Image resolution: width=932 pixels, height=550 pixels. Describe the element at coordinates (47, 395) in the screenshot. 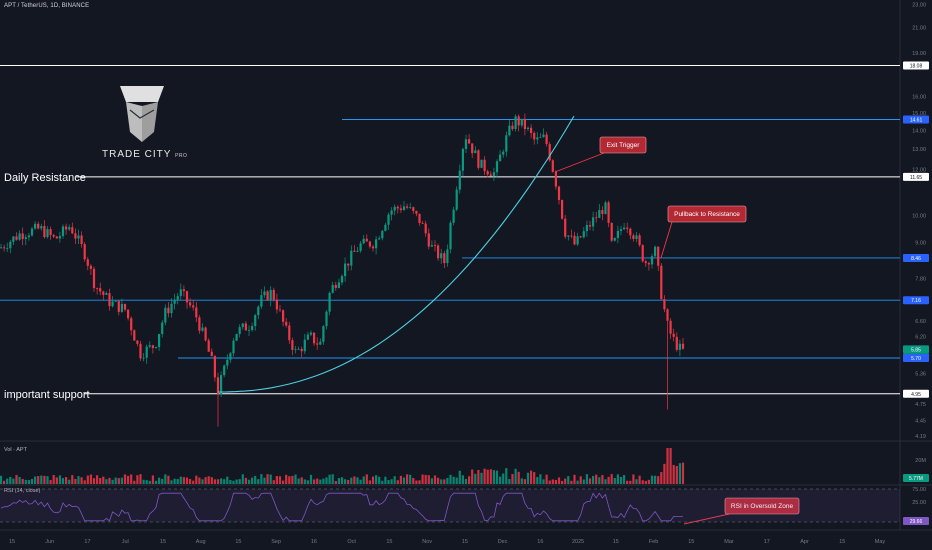

I see `level-label: important support` at that location.